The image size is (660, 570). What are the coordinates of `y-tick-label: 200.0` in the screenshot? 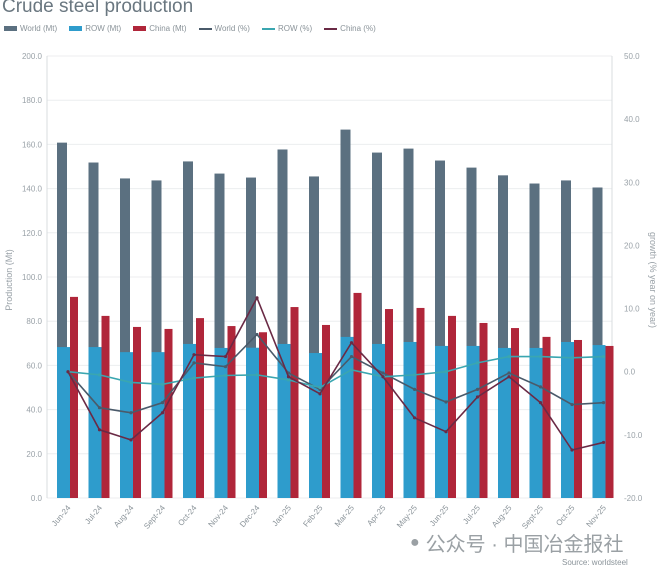 It's located at (32, 56).